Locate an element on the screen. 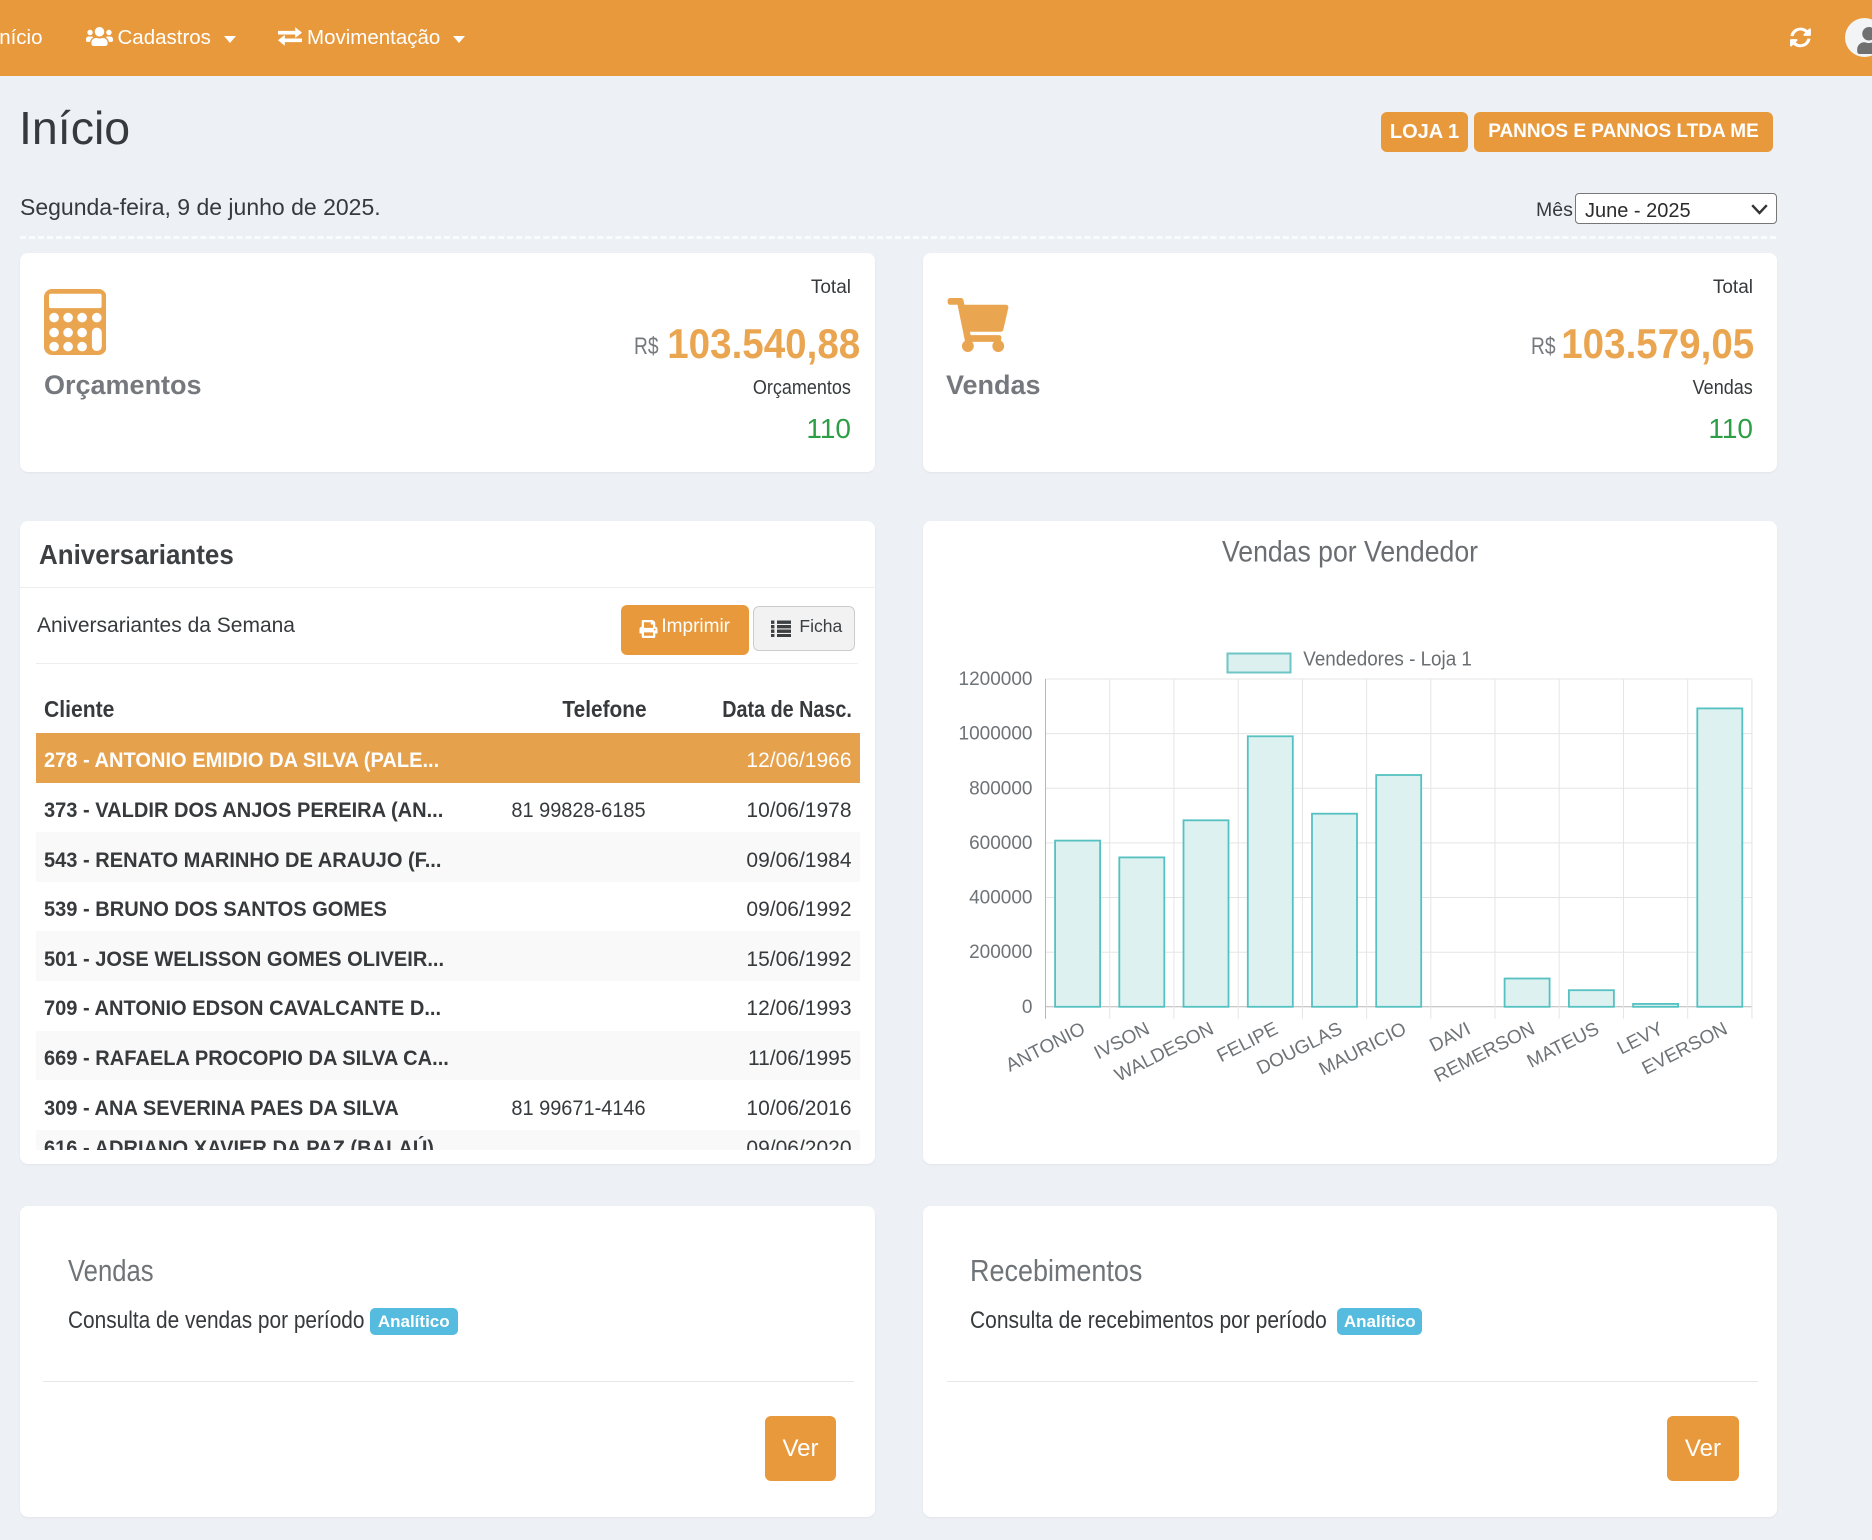 This screenshot has width=1872, height=1540. svg-text: 400000 is located at coordinates (1000, 898).